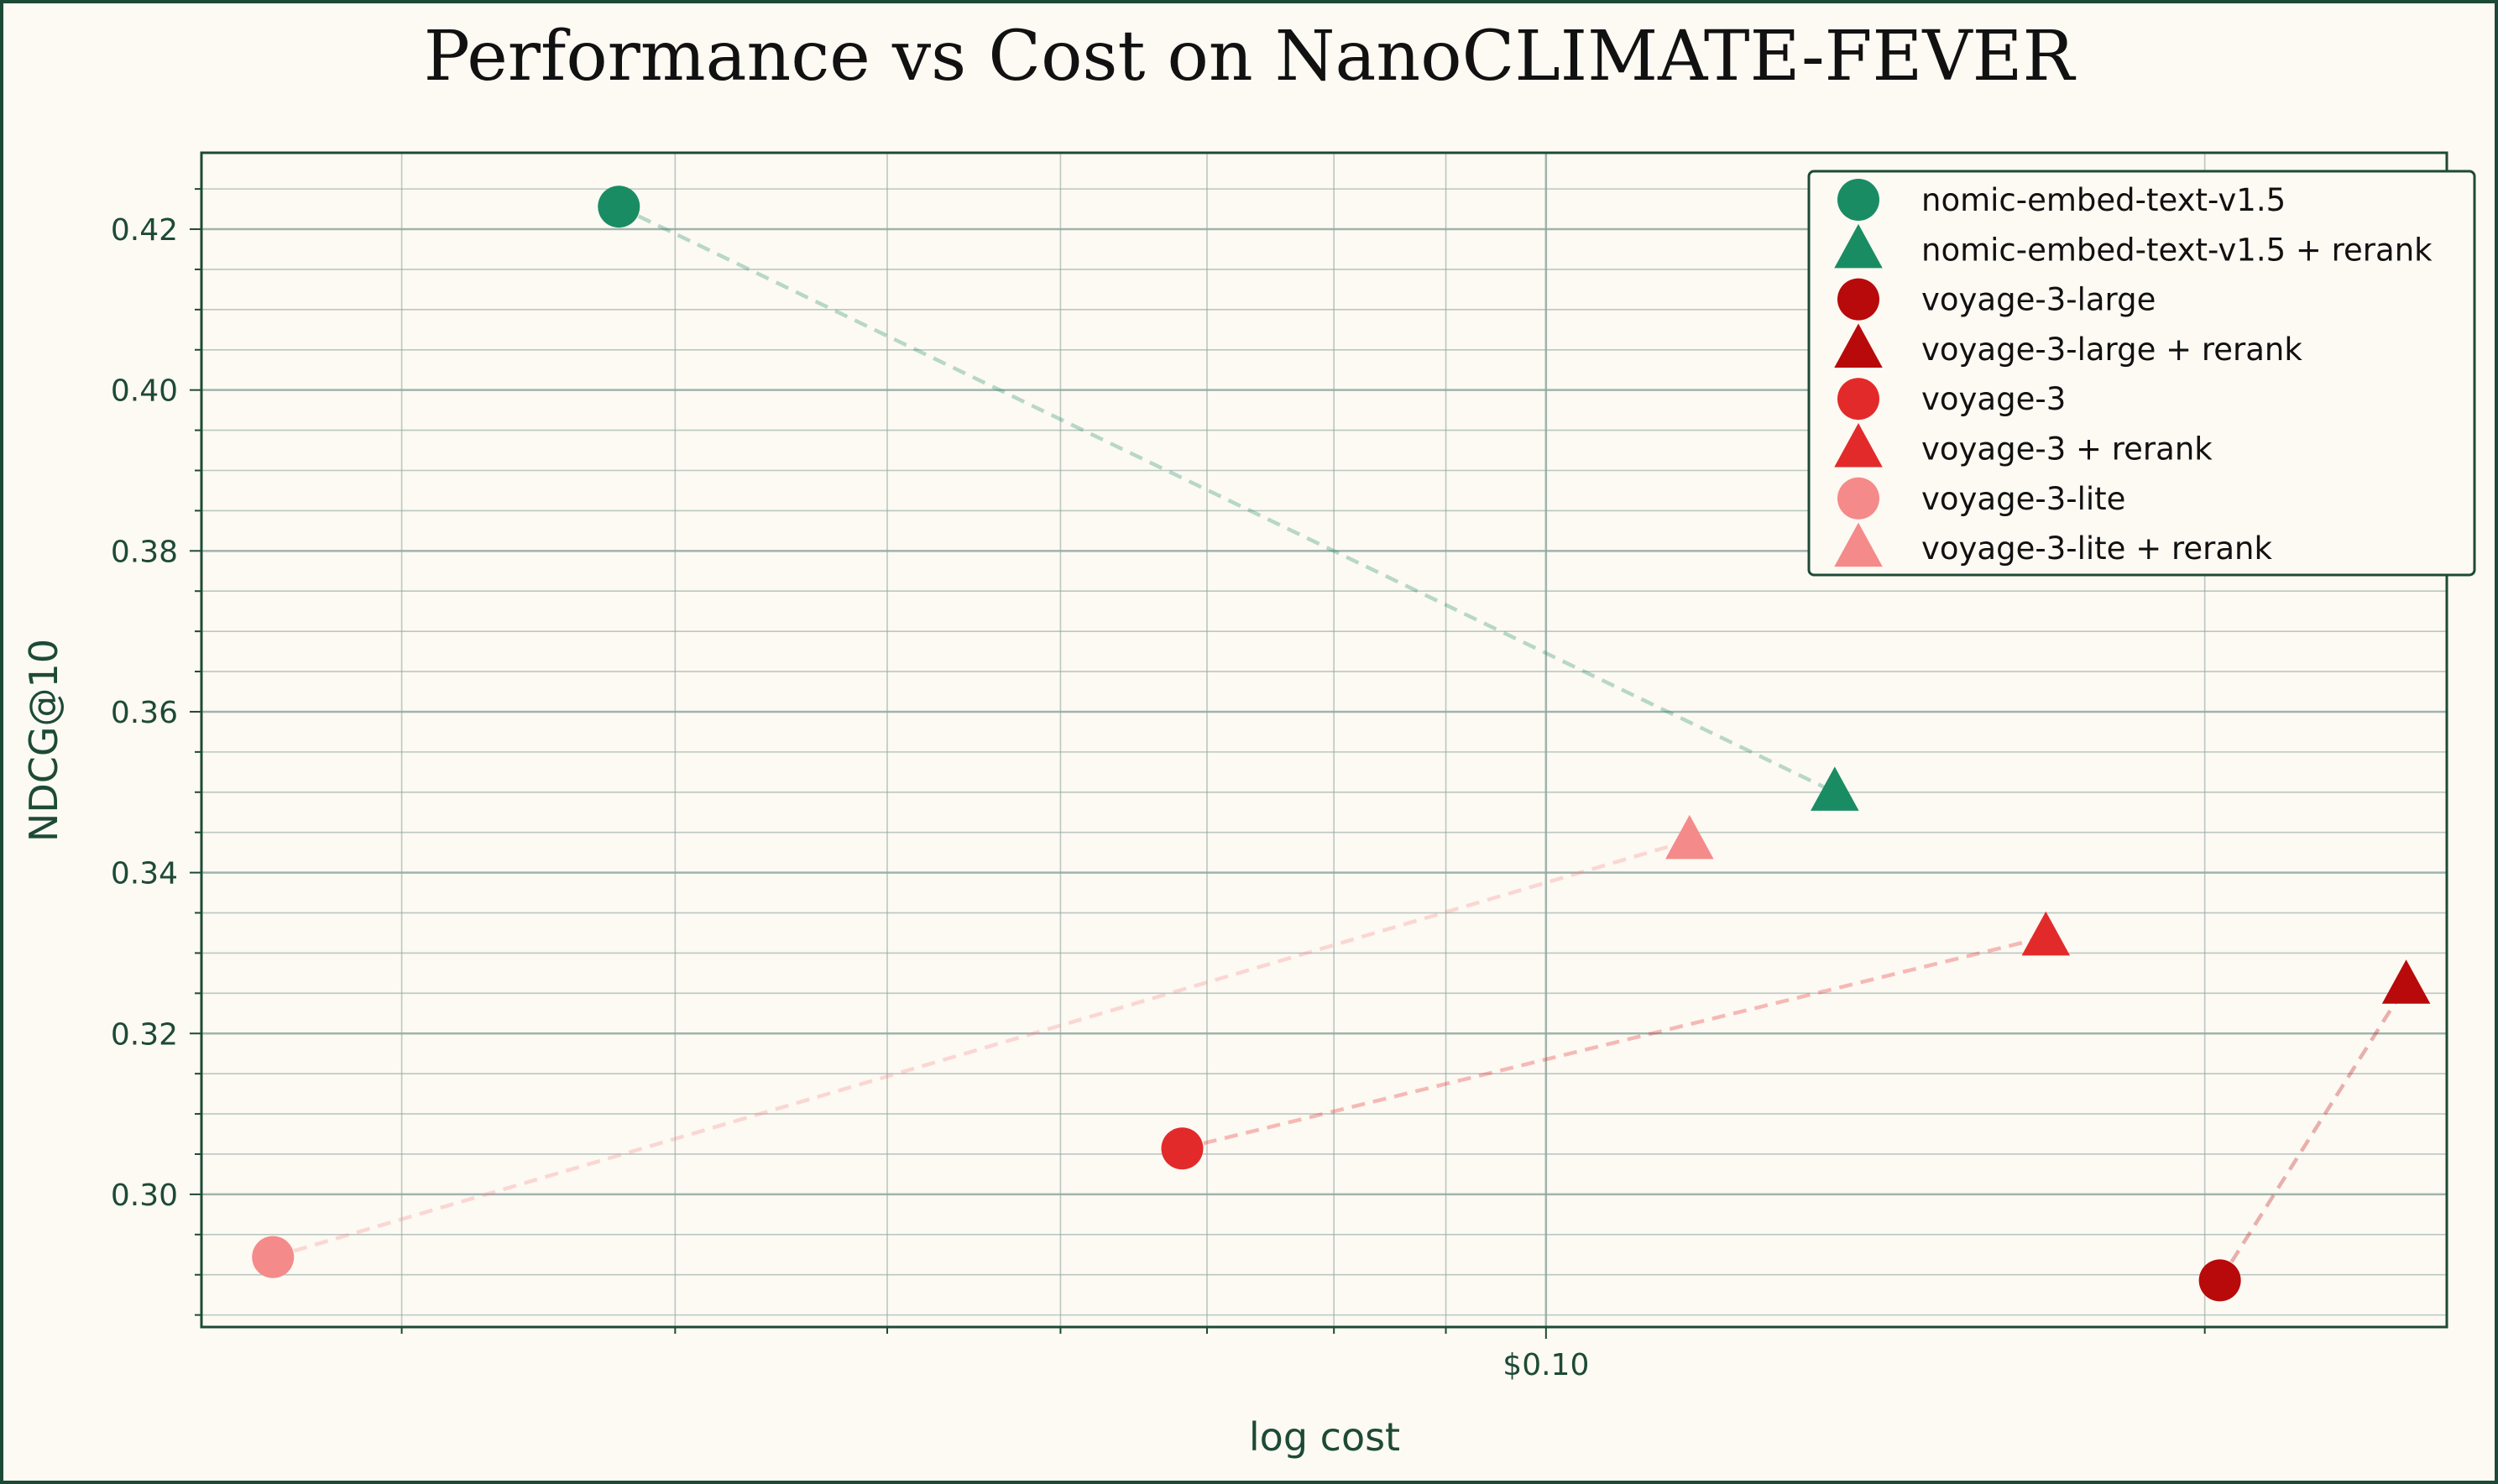  What do you see at coordinates (144, 230) in the screenshot?
I see `y-tick-label: 0.42` at bounding box center [144, 230].